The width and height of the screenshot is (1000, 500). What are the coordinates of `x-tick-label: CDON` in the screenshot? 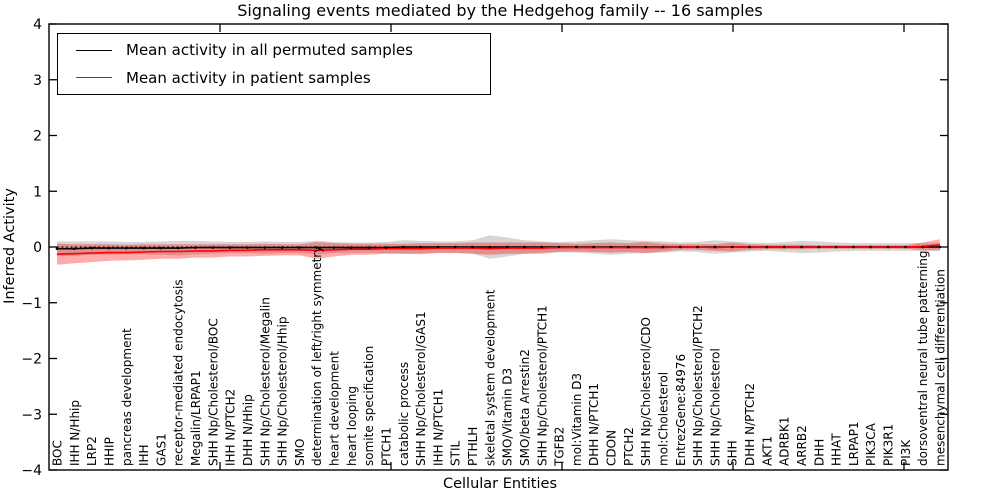 It's located at (612, 448).